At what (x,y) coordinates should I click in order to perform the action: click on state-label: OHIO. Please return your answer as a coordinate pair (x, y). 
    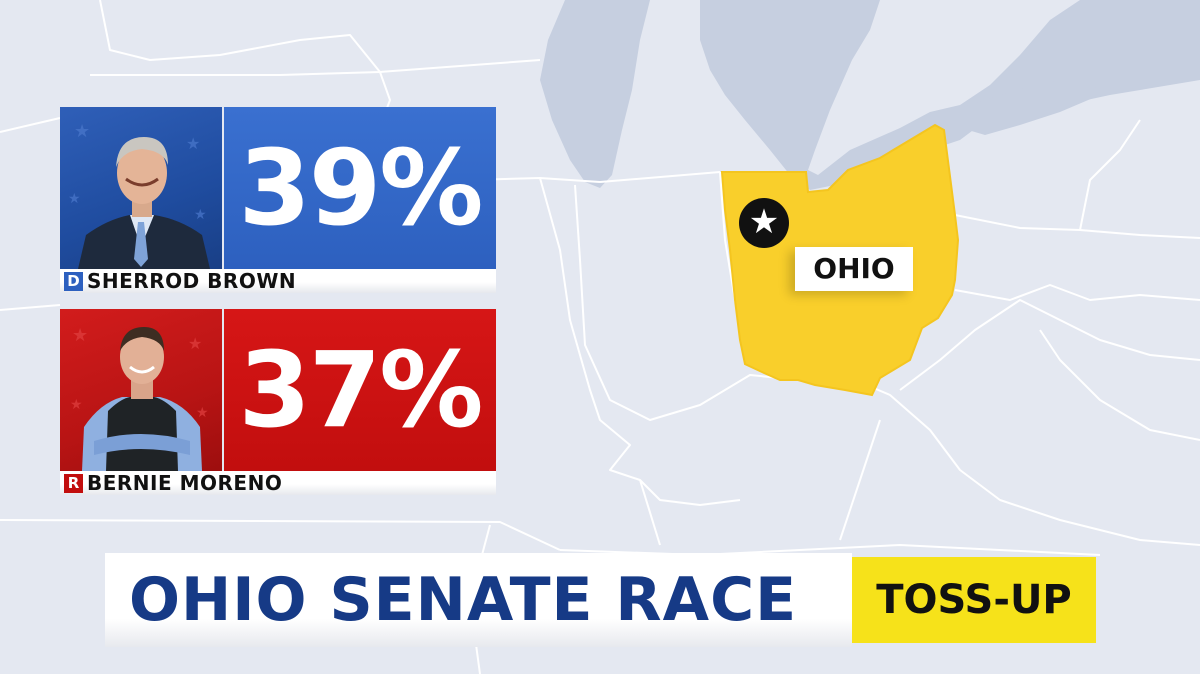
    Looking at the image, I should click on (854, 269).